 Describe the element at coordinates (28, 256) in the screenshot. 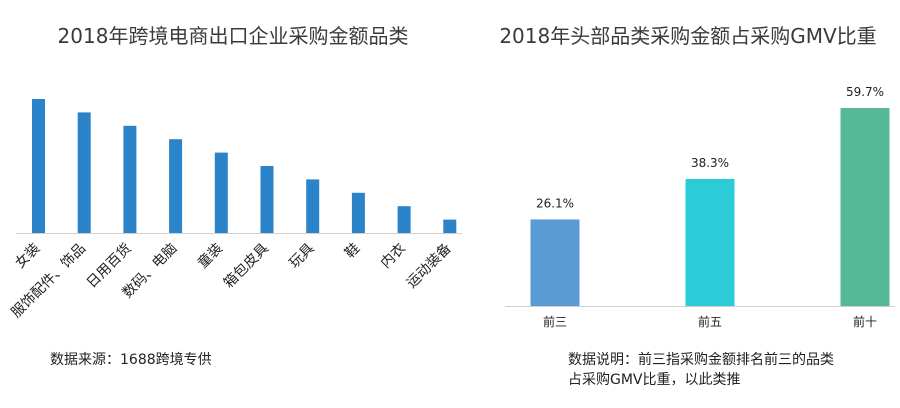

I see `category-tick-label: 女装` at that location.